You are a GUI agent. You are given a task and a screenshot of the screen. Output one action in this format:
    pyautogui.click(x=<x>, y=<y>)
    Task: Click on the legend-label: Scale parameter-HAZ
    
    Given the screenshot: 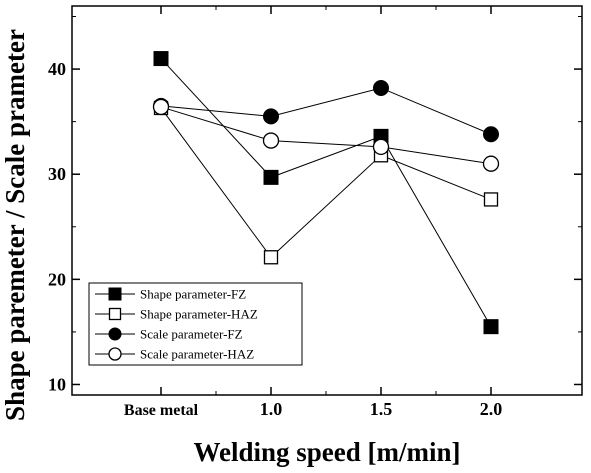 What is the action you would take?
    pyautogui.click(x=197, y=354)
    